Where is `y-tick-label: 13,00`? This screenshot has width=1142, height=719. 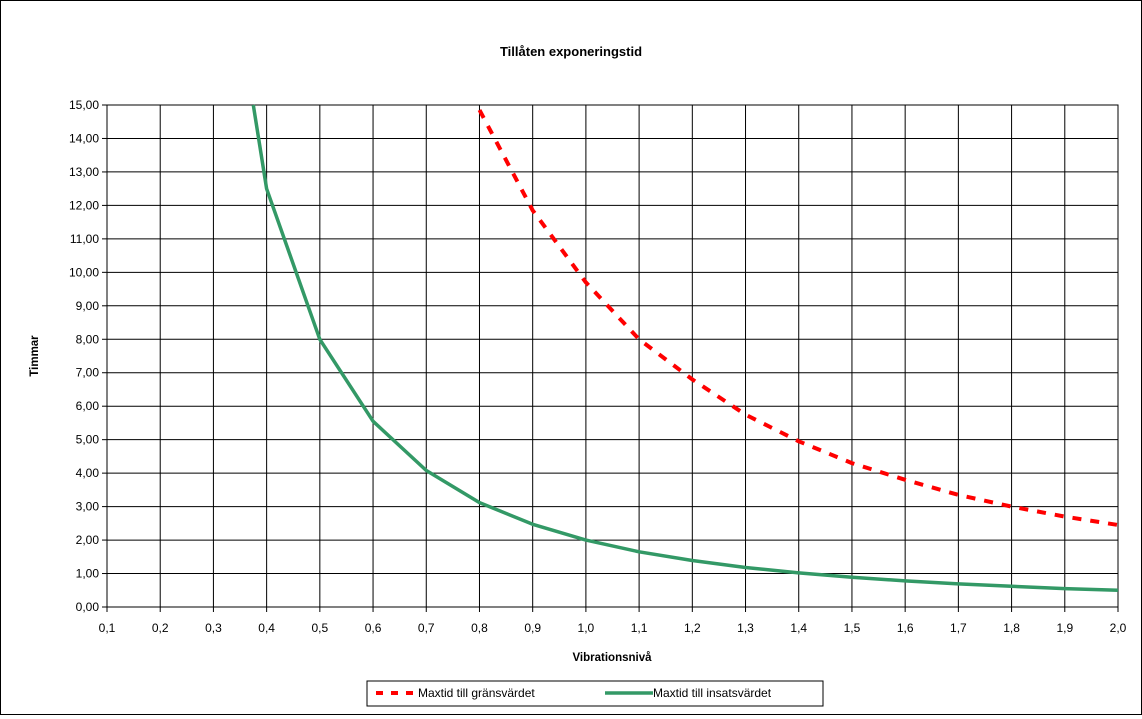 y-tick-label: 13,00 is located at coordinates (84, 172).